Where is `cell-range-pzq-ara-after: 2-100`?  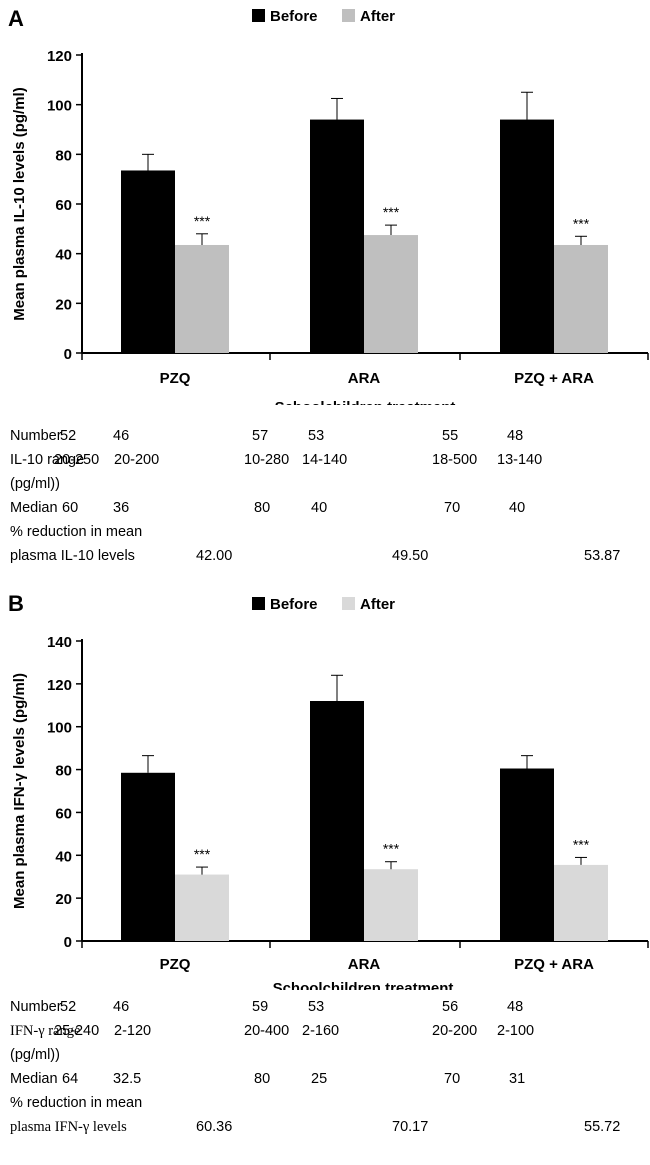 cell-range-pzq-ara-after: 2-100 is located at coordinates (516, 1031).